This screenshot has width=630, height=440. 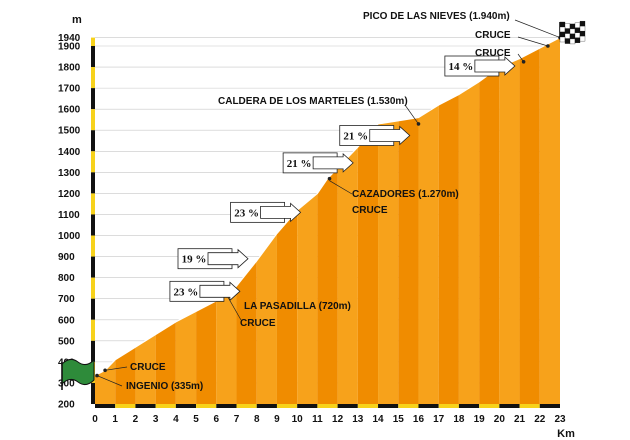 I want to click on x-tick-label: 14, so click(x=378, y=419).